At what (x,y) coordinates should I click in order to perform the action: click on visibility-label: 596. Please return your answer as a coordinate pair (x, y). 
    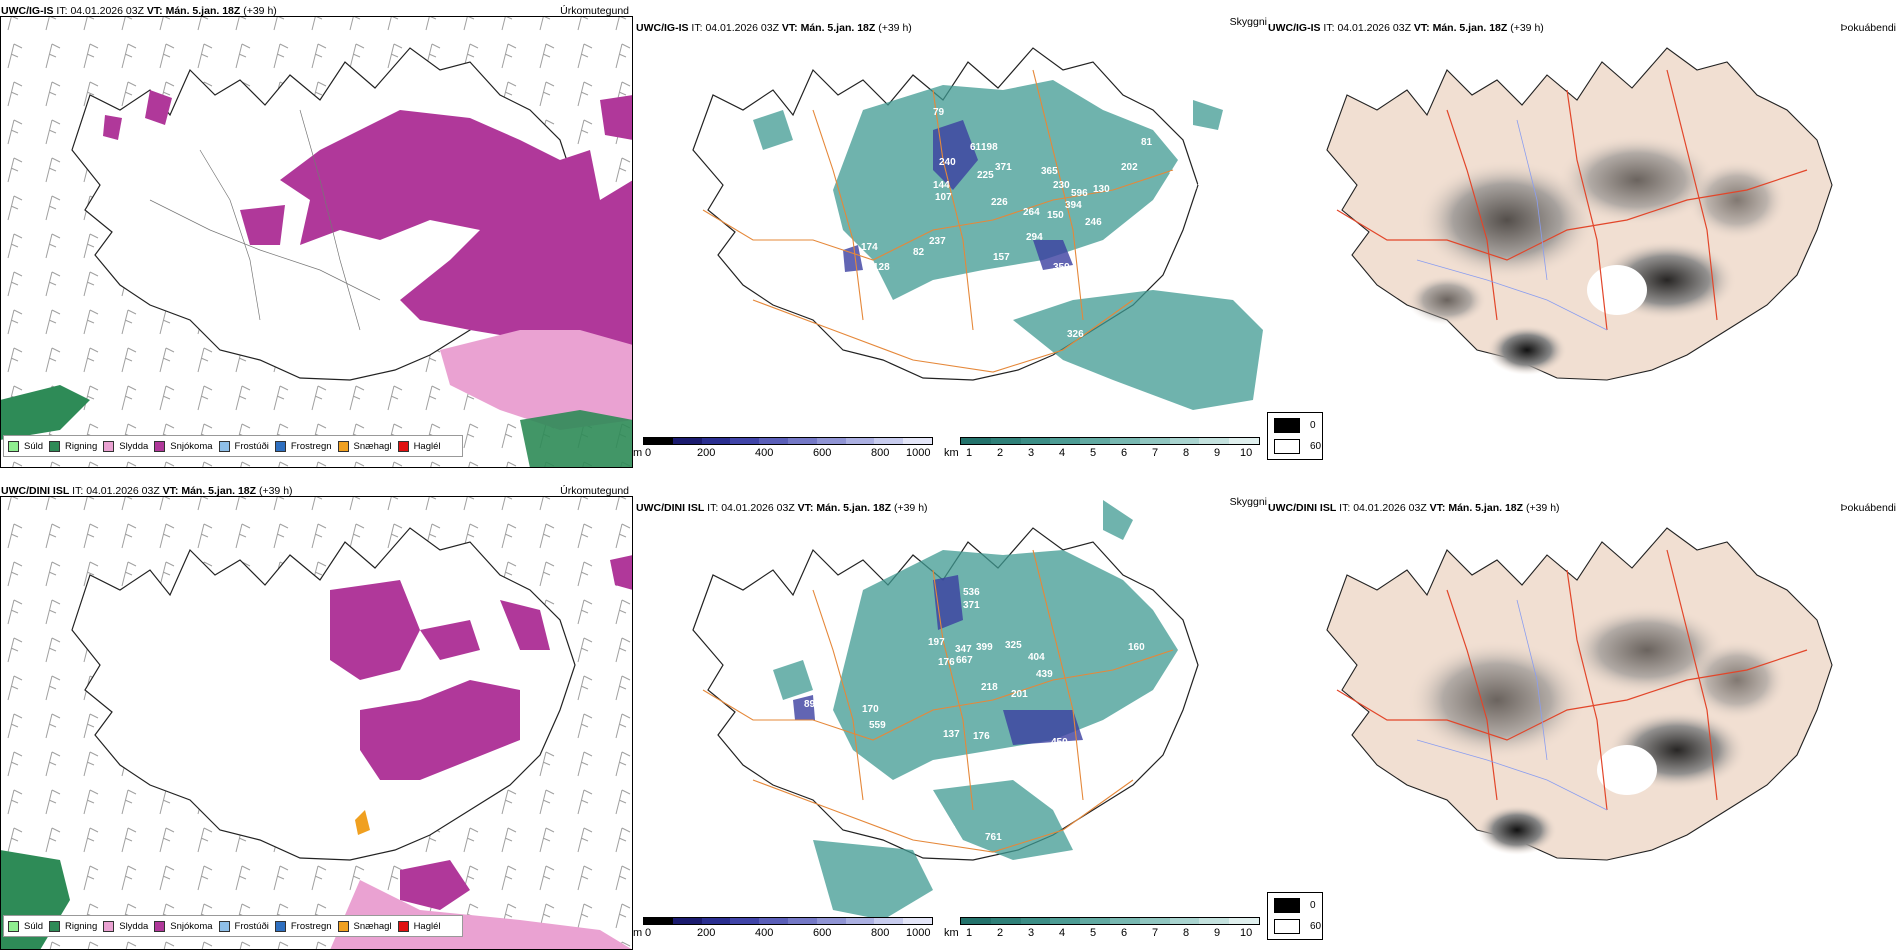
    Looking at the image, I should click on (1079, 193).